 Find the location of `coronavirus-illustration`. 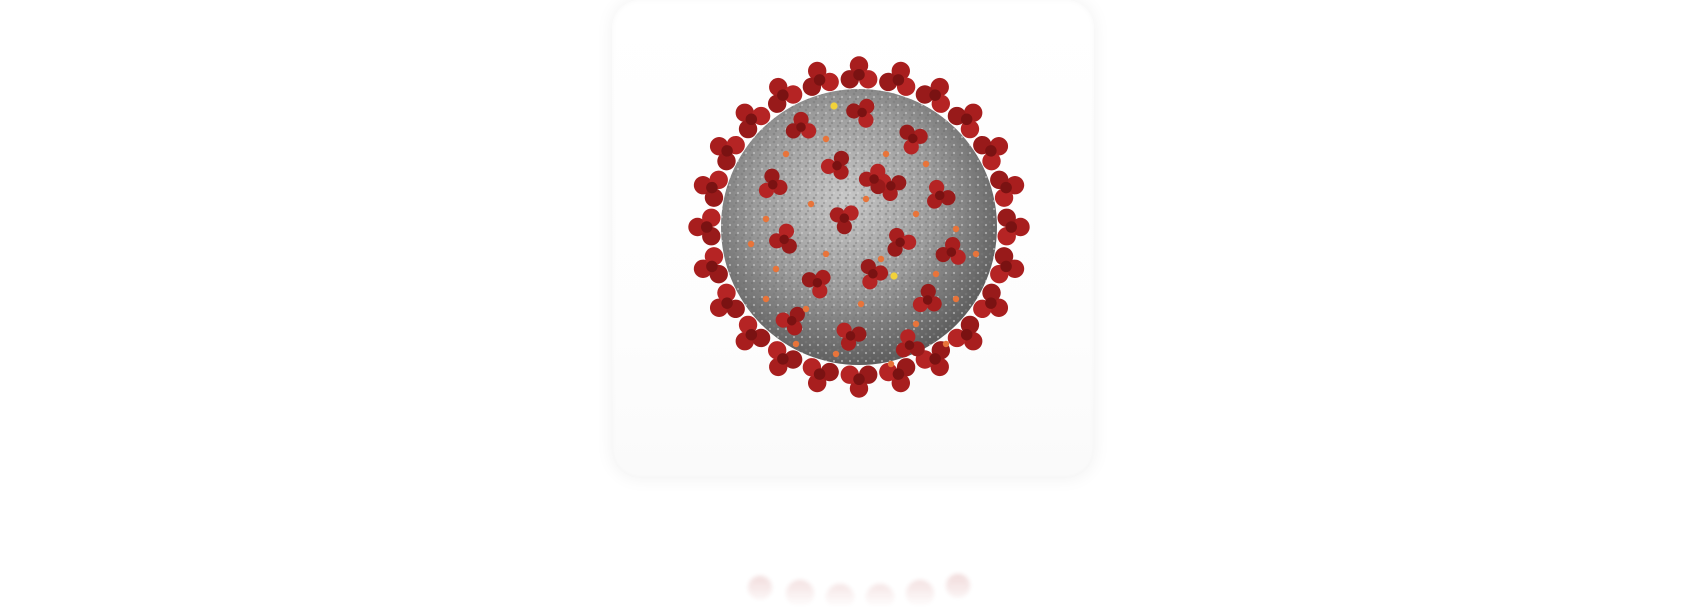

coronavirus-illustration is located at coordinates (859, 227).